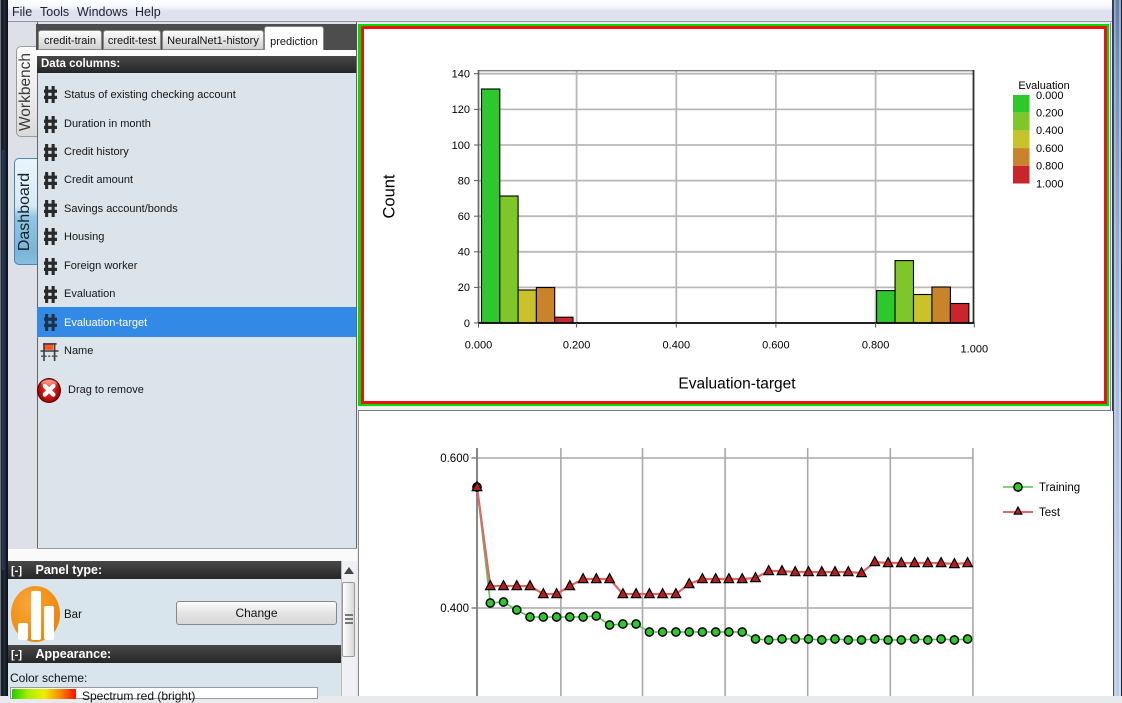 The height and width of the screenshot is (703, 1122). Describe the element at coordinates (464, 253) in the screenshot. I see `svg-text: 40` at that location.